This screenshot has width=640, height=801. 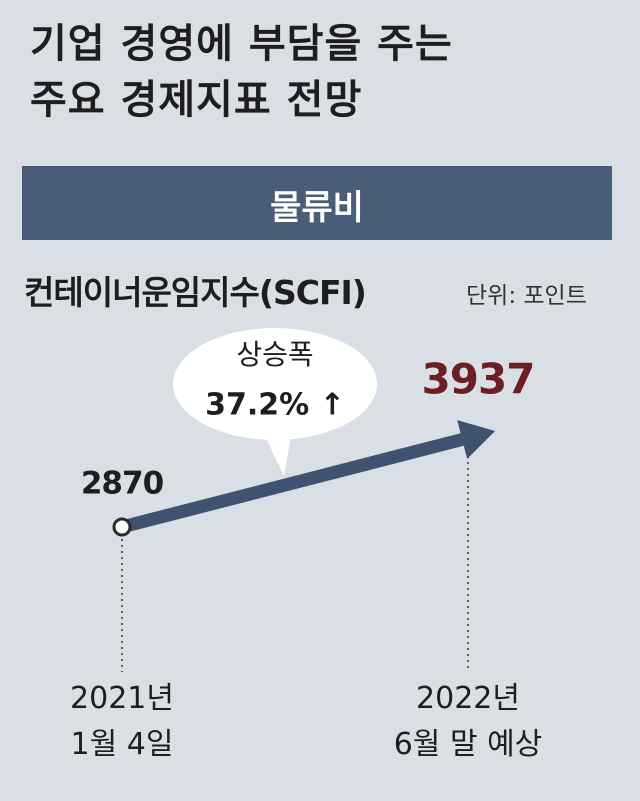 I want to click on banner-text: 물류비, so click(x=317, y=208).